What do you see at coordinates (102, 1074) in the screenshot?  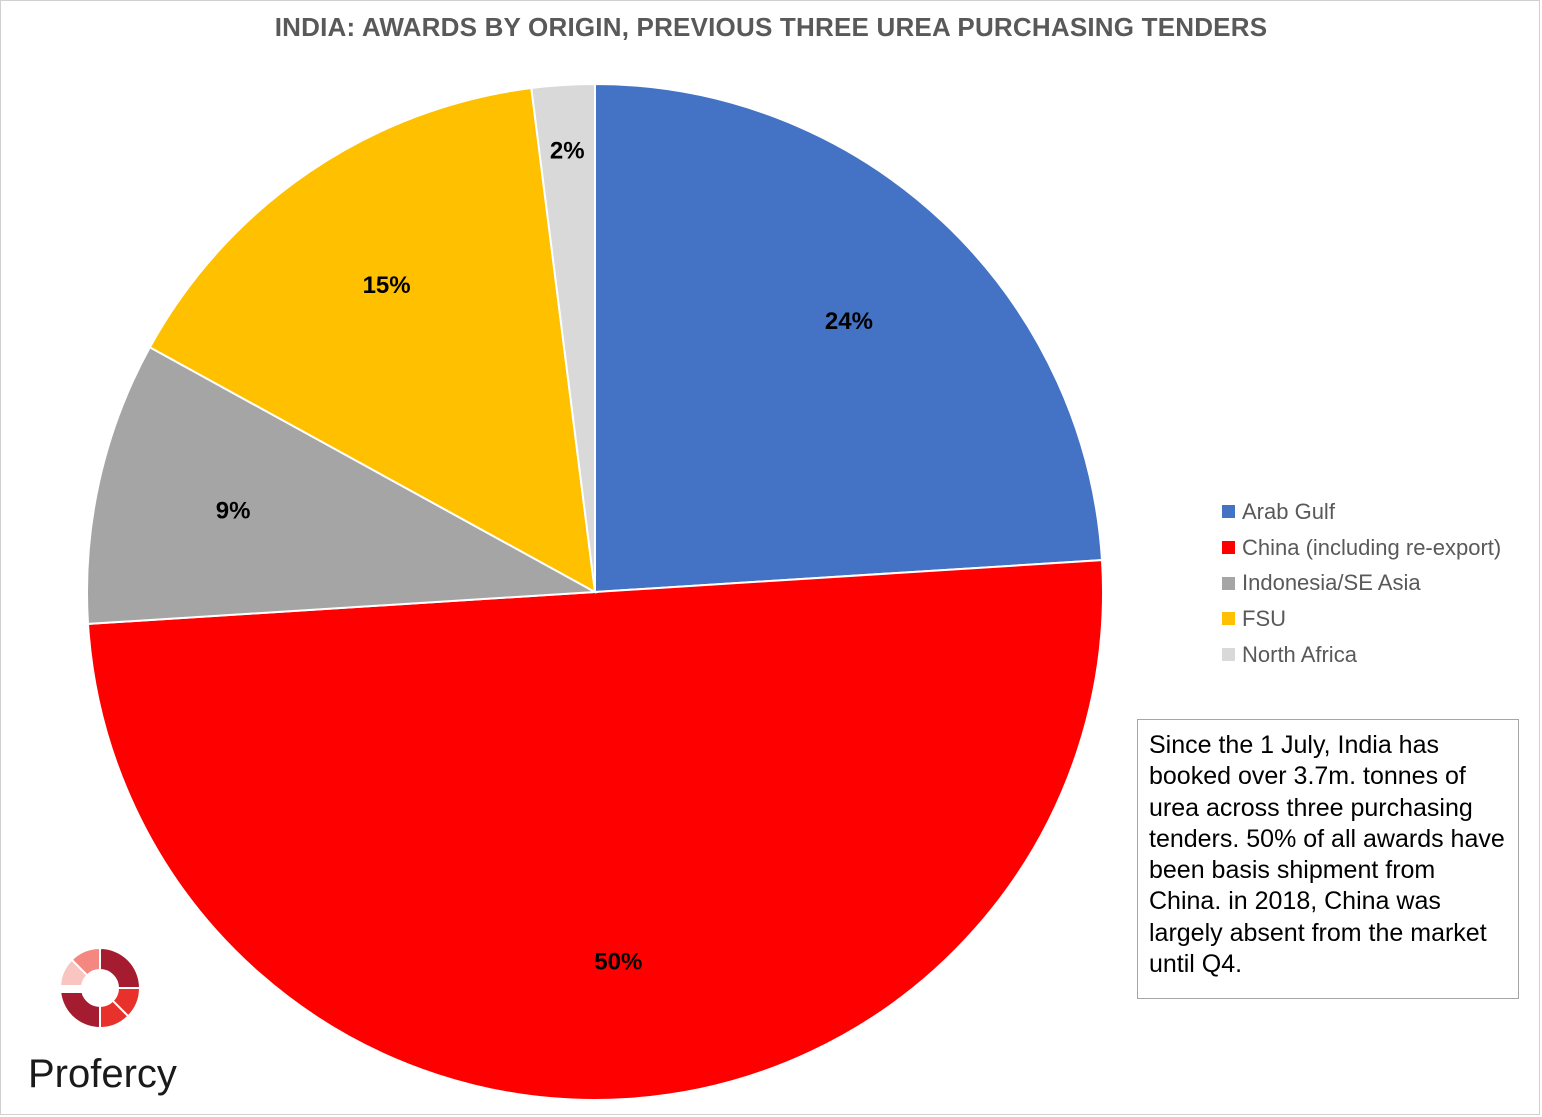 I see `brand-name: Profercy` at bounding box center [102, 1074].